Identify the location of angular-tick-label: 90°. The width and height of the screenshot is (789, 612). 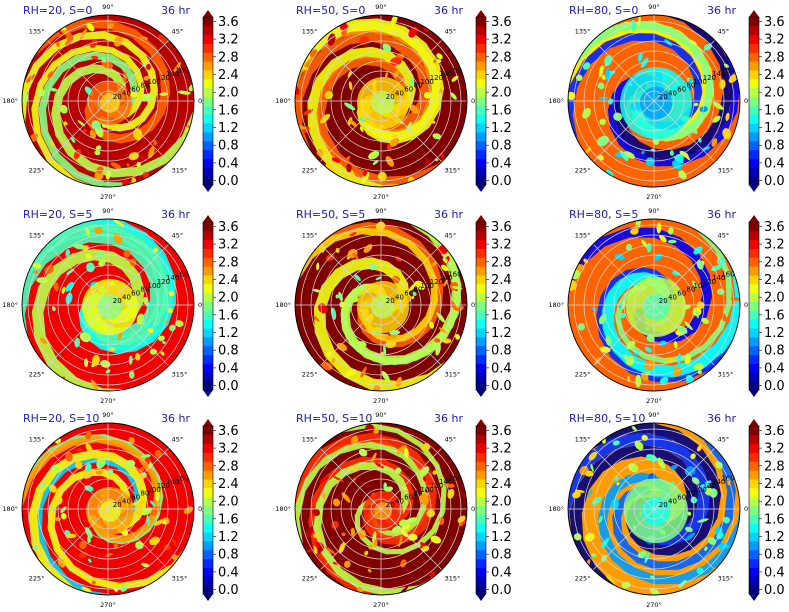
(108, 211).